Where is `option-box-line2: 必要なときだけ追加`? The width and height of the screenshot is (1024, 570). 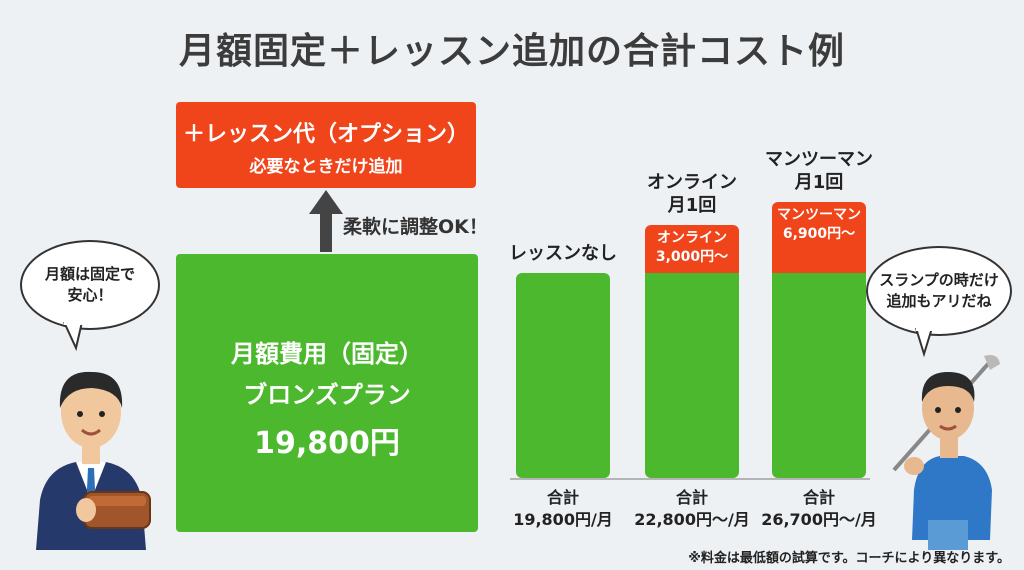 option-box-line2: 必要なときだけ追加 is located at coordinates (326, 167).